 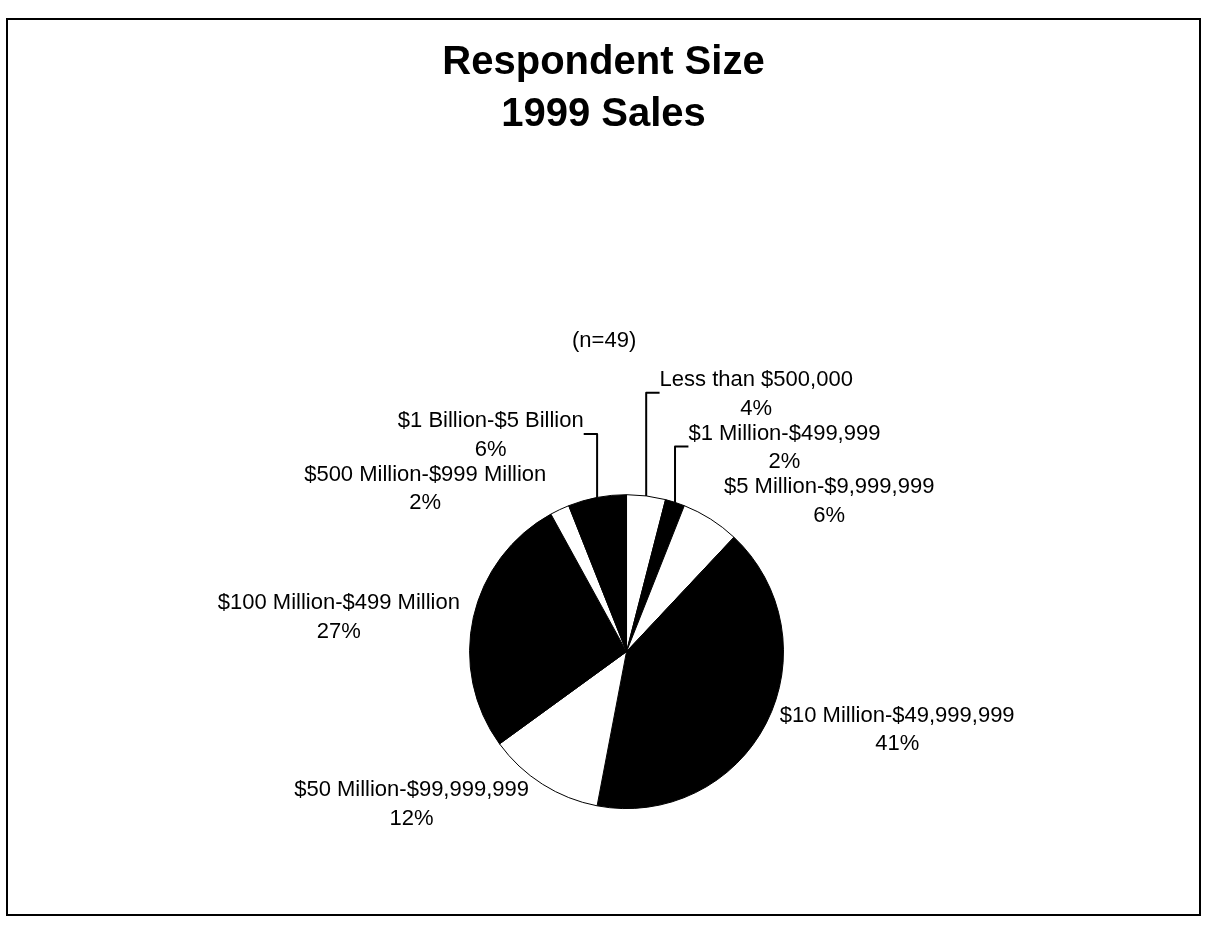 What do you see at coordinates (897, 714) in the screenshot?
I see `slice-label: $10 Million-$49,999,999` at bounding box center [897, 714].